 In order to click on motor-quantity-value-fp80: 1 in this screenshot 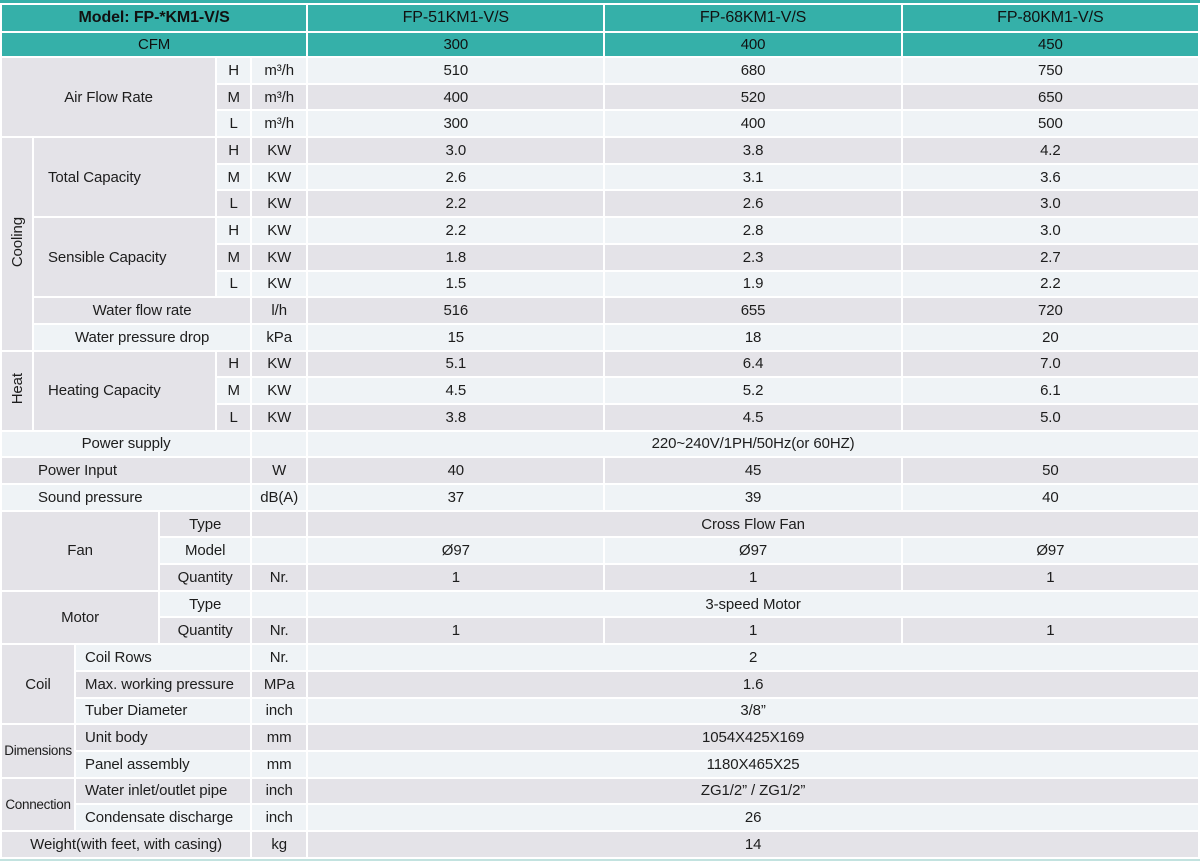, I will do `click(1050, 631)`.